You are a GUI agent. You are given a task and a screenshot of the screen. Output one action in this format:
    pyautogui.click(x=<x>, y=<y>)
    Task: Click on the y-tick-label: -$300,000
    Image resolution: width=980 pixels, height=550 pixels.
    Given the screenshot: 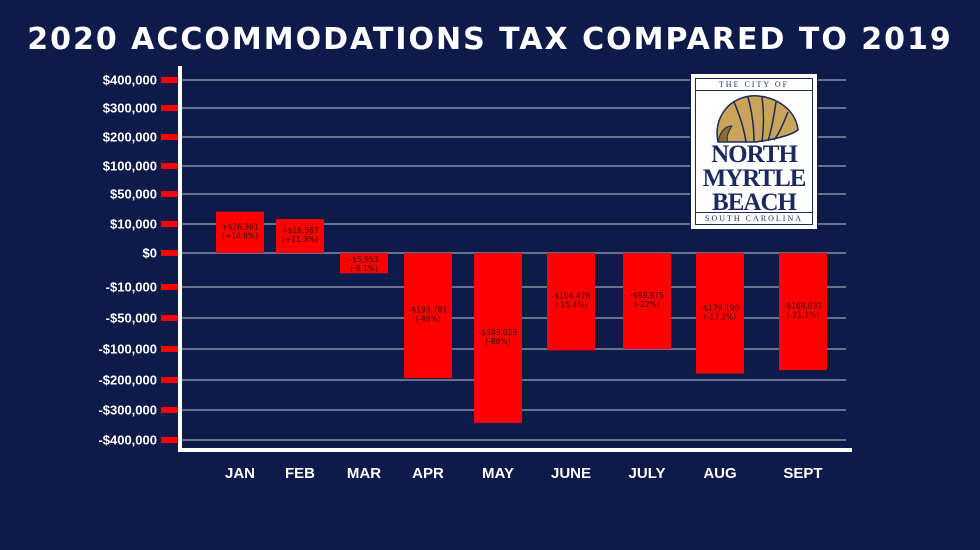 What is the action you would take?
    pyautogui.click(x=127, y=410)
    